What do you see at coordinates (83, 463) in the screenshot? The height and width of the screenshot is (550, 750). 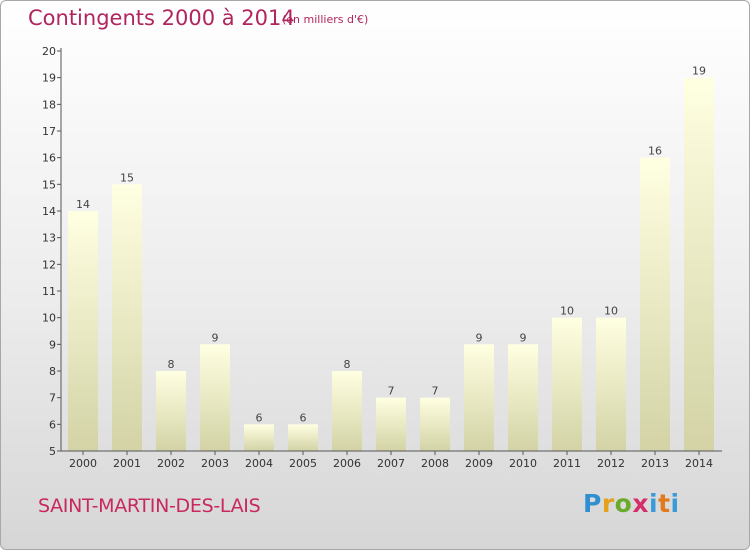 I see `x-tick-label-2000: 2000` at bounding box center [83, 463].